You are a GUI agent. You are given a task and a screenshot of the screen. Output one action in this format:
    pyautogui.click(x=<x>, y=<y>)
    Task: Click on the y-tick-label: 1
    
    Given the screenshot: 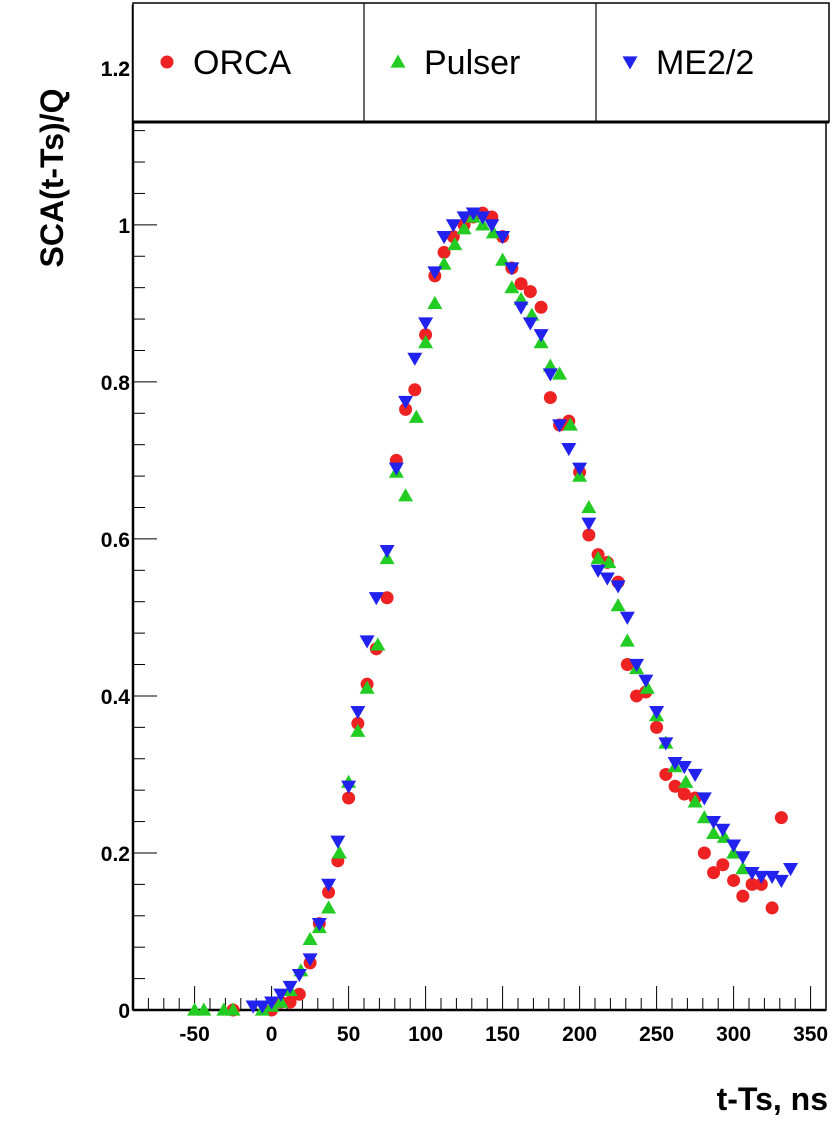 What is the action you would take?
    pyautogui.click(x=124, y=226)
    